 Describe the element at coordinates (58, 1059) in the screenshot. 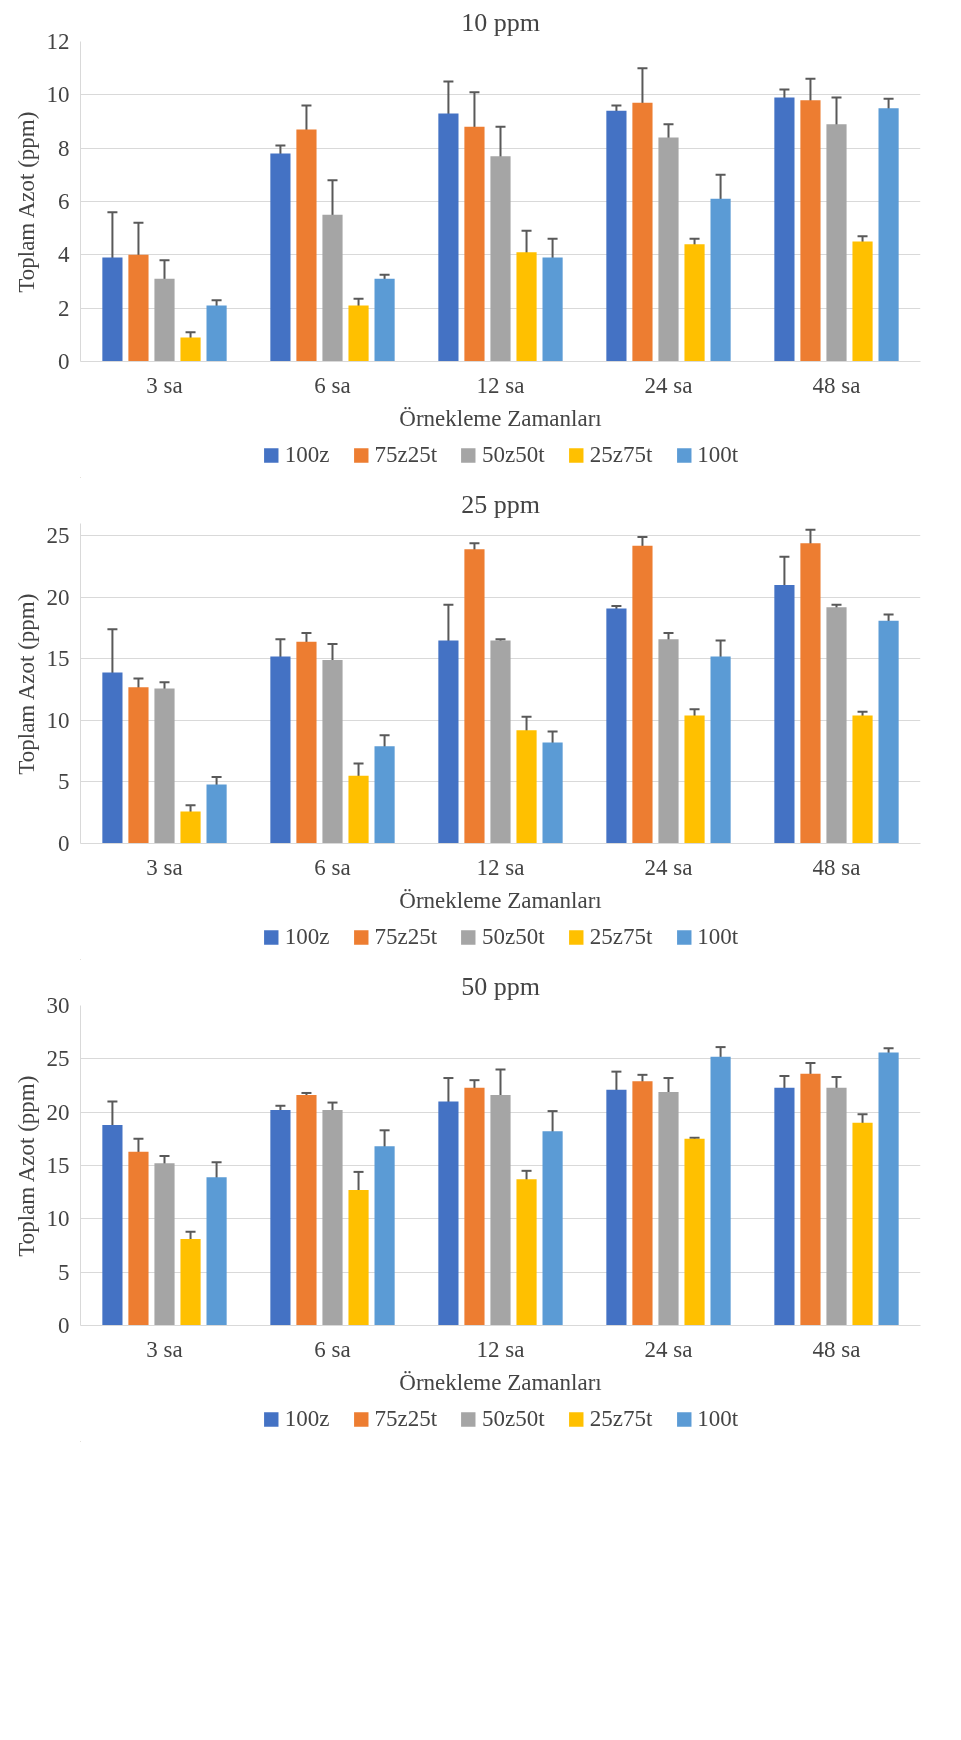

I see `y-tick-label: 25` at that location.